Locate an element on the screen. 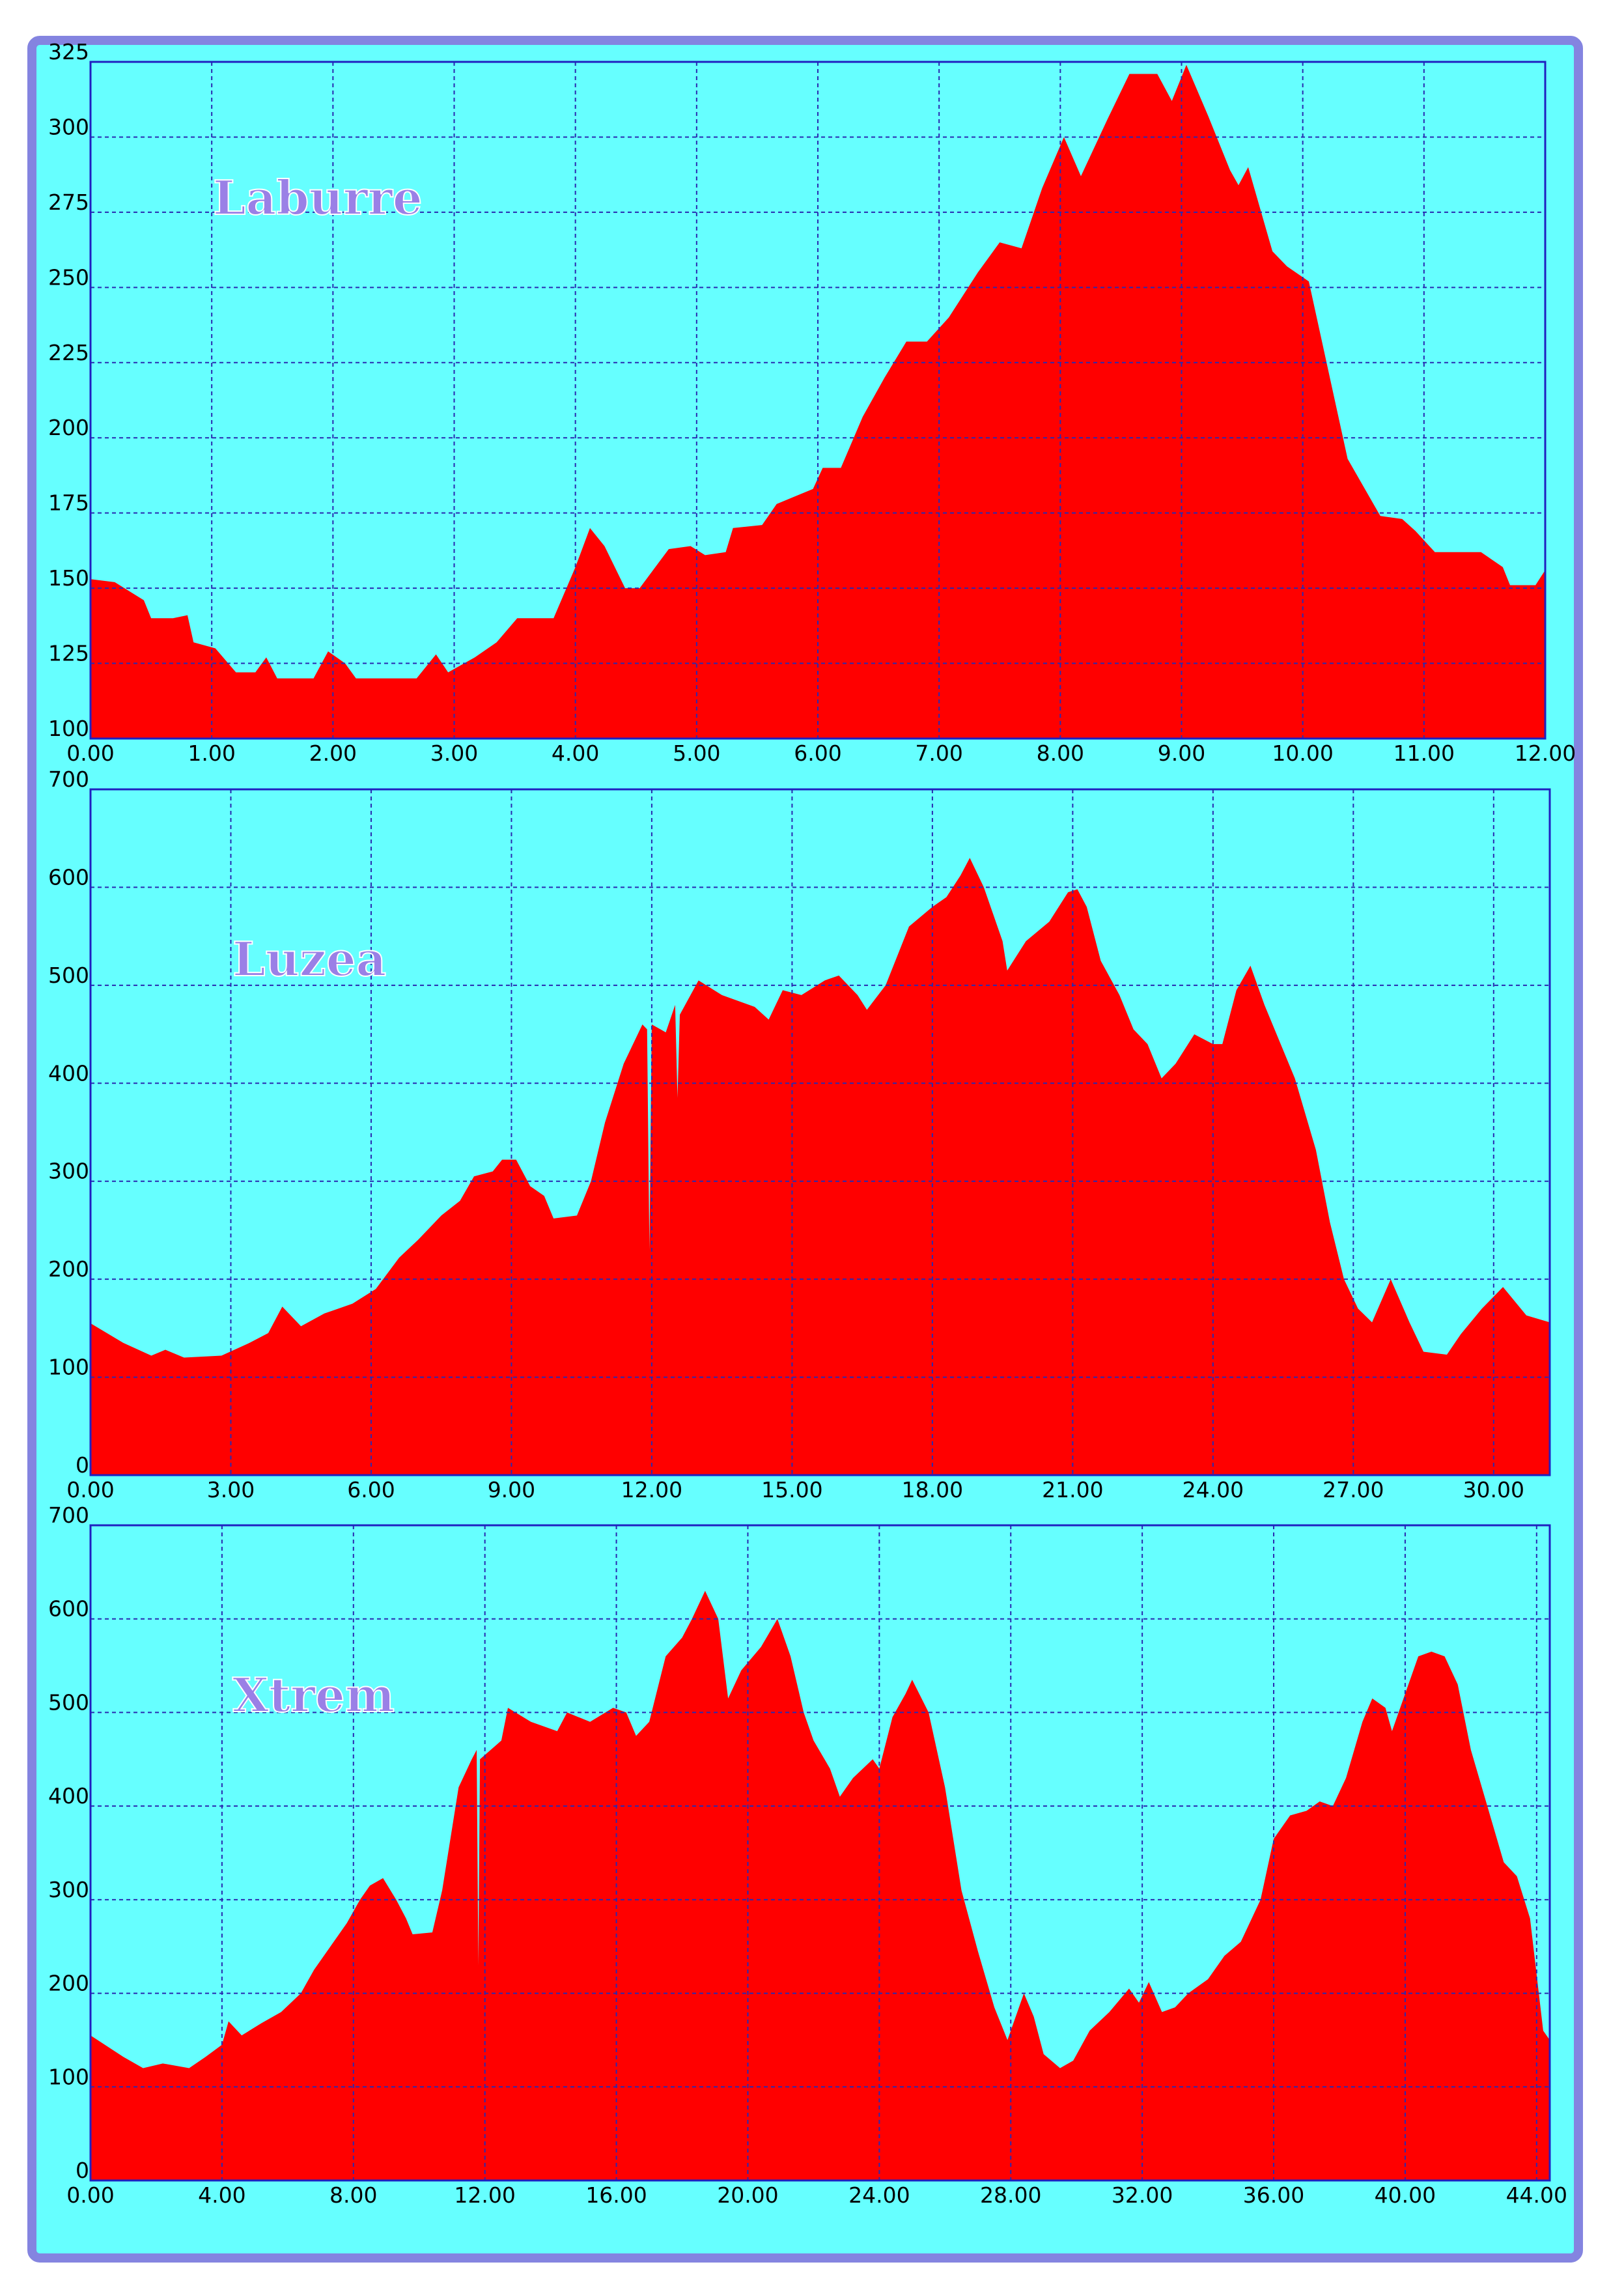 The image size is (1624, 2271). y-tick-label: 150 is located at coordinates (69, 578).